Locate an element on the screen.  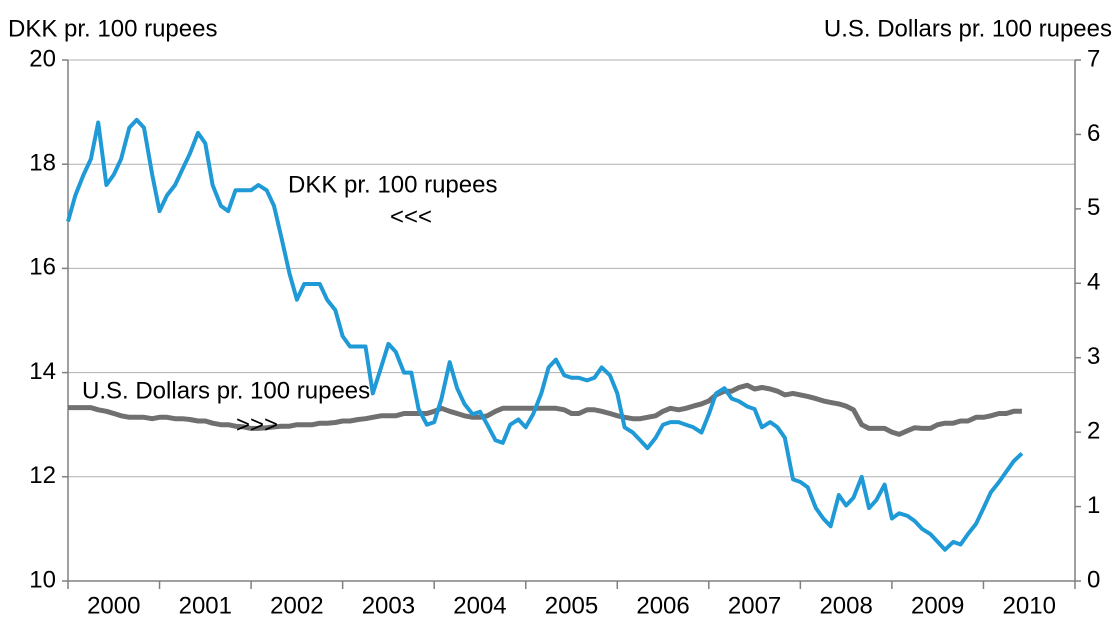
y2-tick-label: 6 is located at coordinates (1093, 133).